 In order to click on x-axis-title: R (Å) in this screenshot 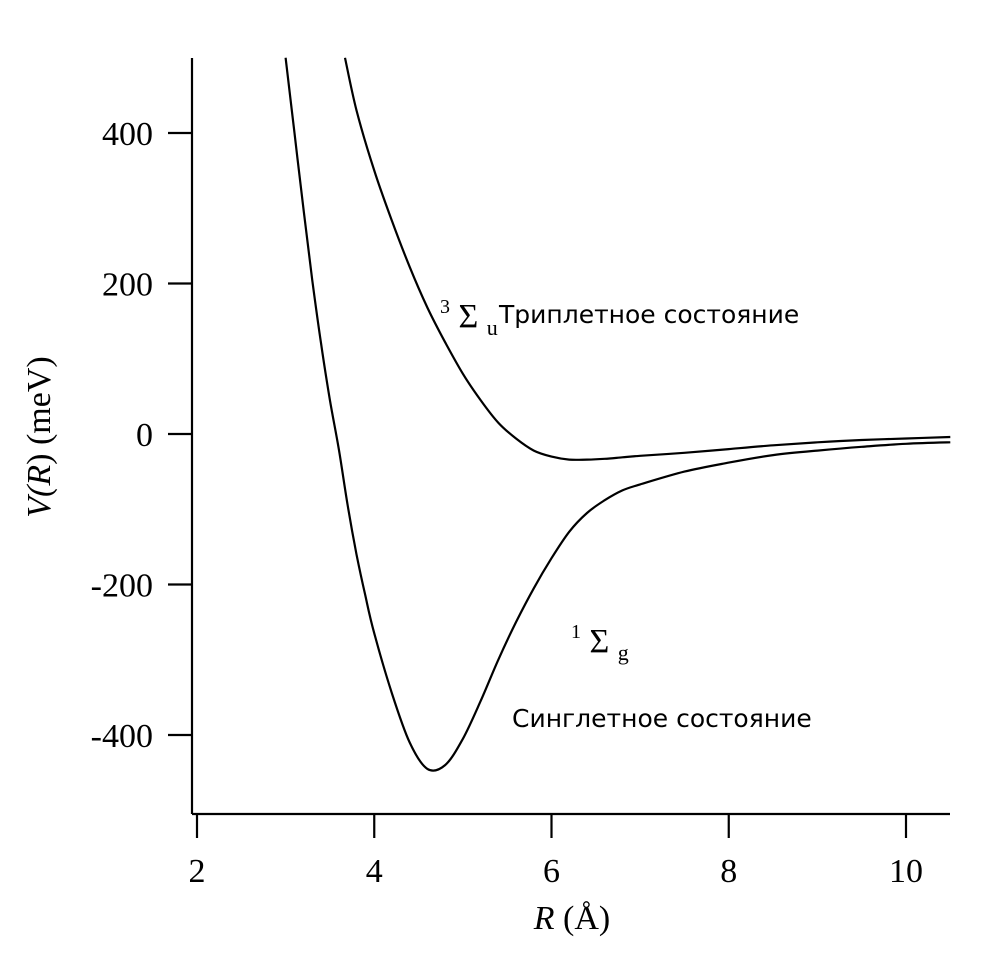, I will do `click(571, 918)`.